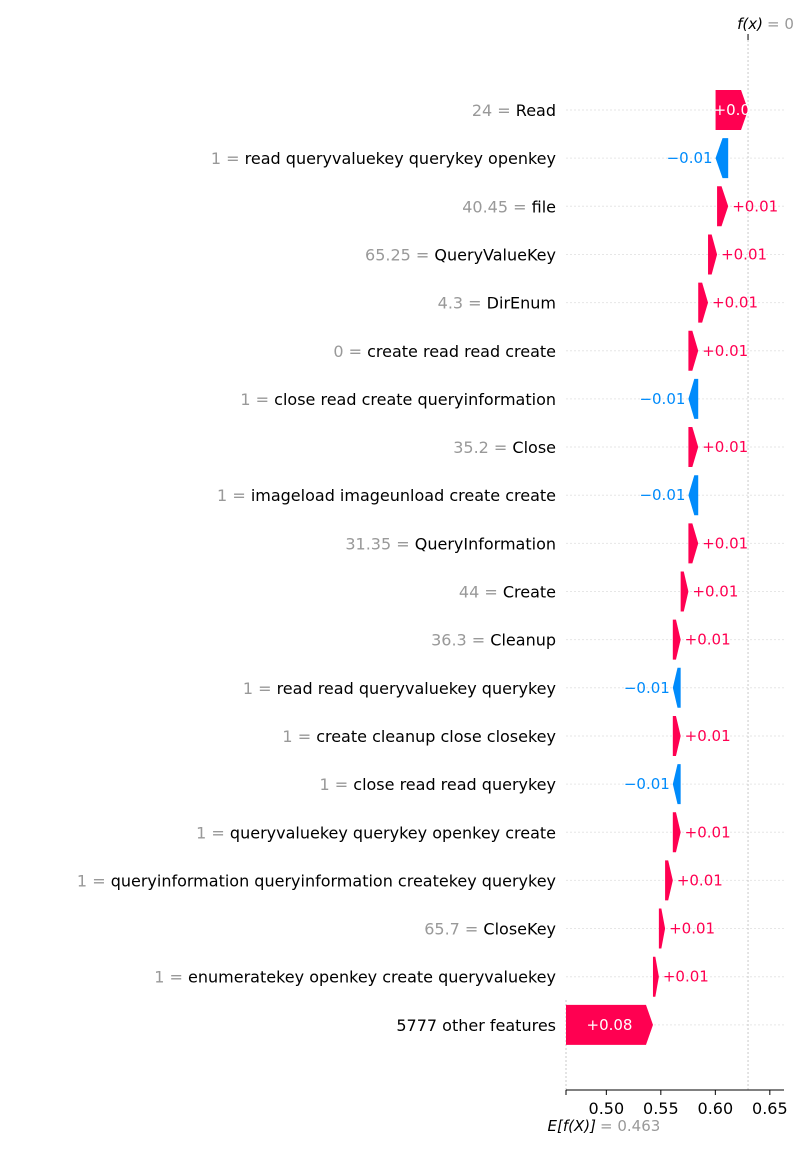 Image resolution: width=800 pixels, height=1150 pixels. I want to click on feature-label: 31.35 = QueryInformation, so click(450, 543).